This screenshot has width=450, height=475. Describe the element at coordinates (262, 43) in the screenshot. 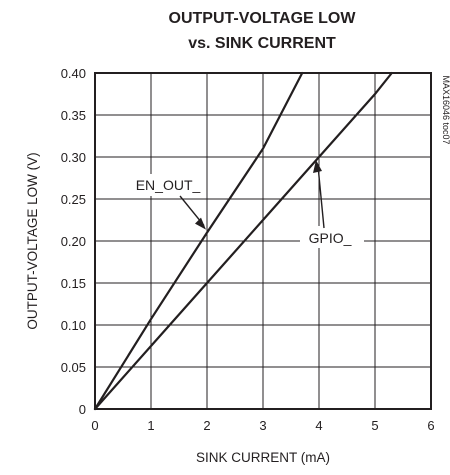

I see `chart-title-line-2: vs. SINK CURRENT` at that location.